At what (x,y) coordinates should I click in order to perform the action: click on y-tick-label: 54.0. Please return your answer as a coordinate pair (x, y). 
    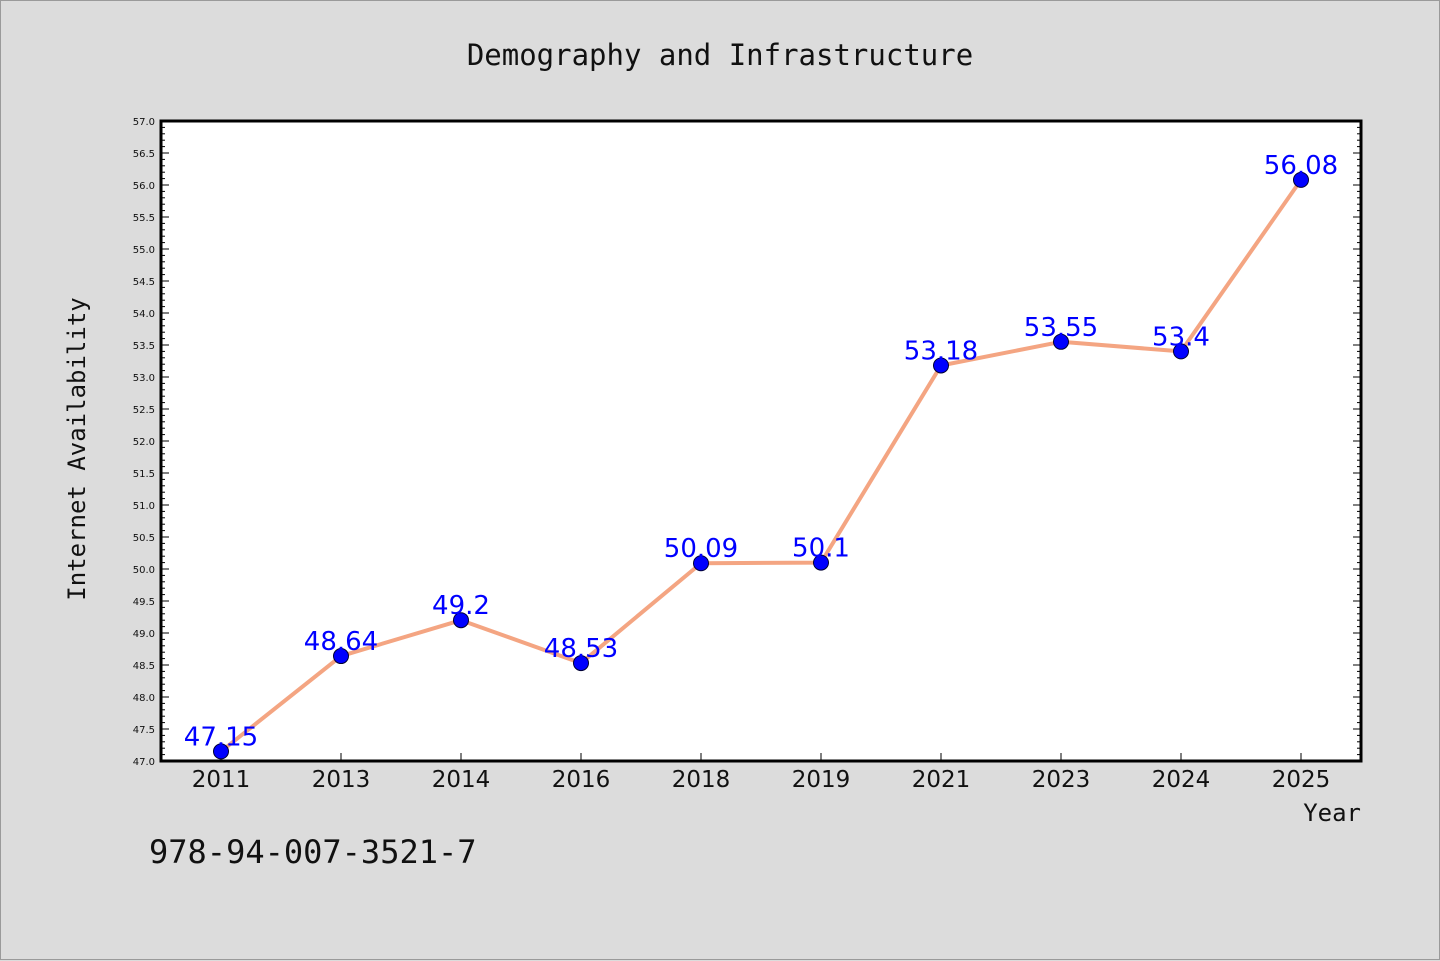
    Looking at the image, I should click on (144, 314).